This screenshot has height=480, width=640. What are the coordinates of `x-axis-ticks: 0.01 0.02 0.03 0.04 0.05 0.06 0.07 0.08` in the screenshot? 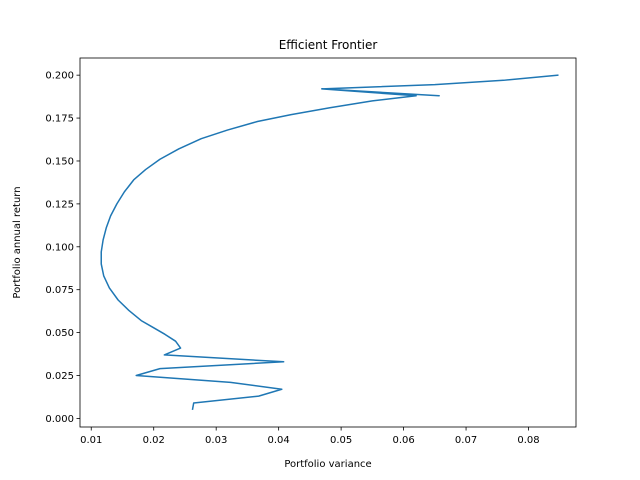 It's located at (310, 436).